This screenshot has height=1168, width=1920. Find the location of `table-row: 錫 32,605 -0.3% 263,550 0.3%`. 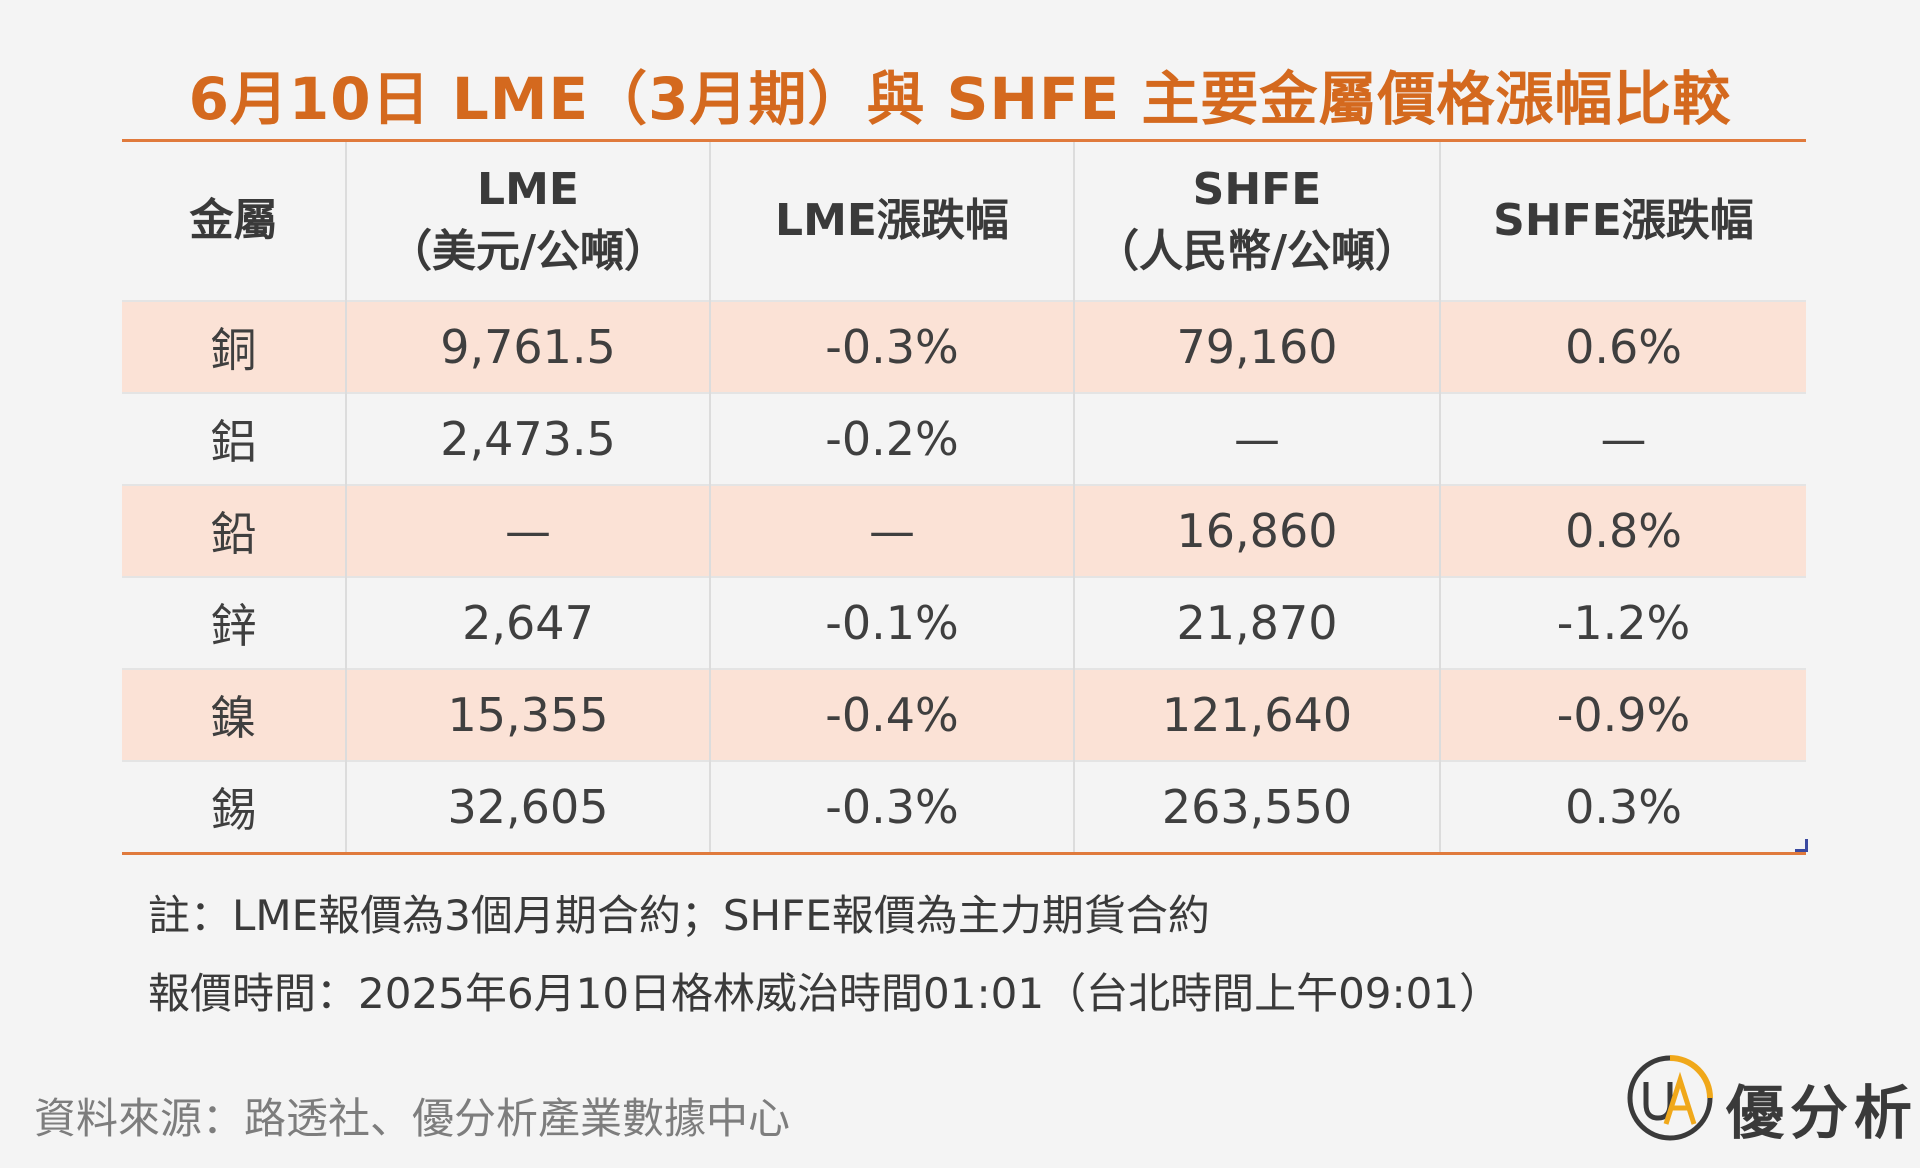

table-row: 錫 32,605 -0.3% 263,550 0.3% is located at coordinates (964, 806).